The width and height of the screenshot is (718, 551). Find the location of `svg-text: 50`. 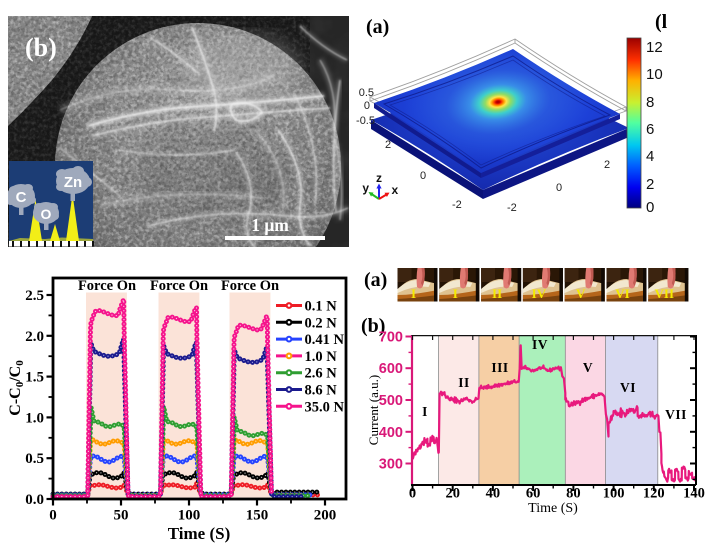

svg-text: 50 is located at coordinates (121, 516).